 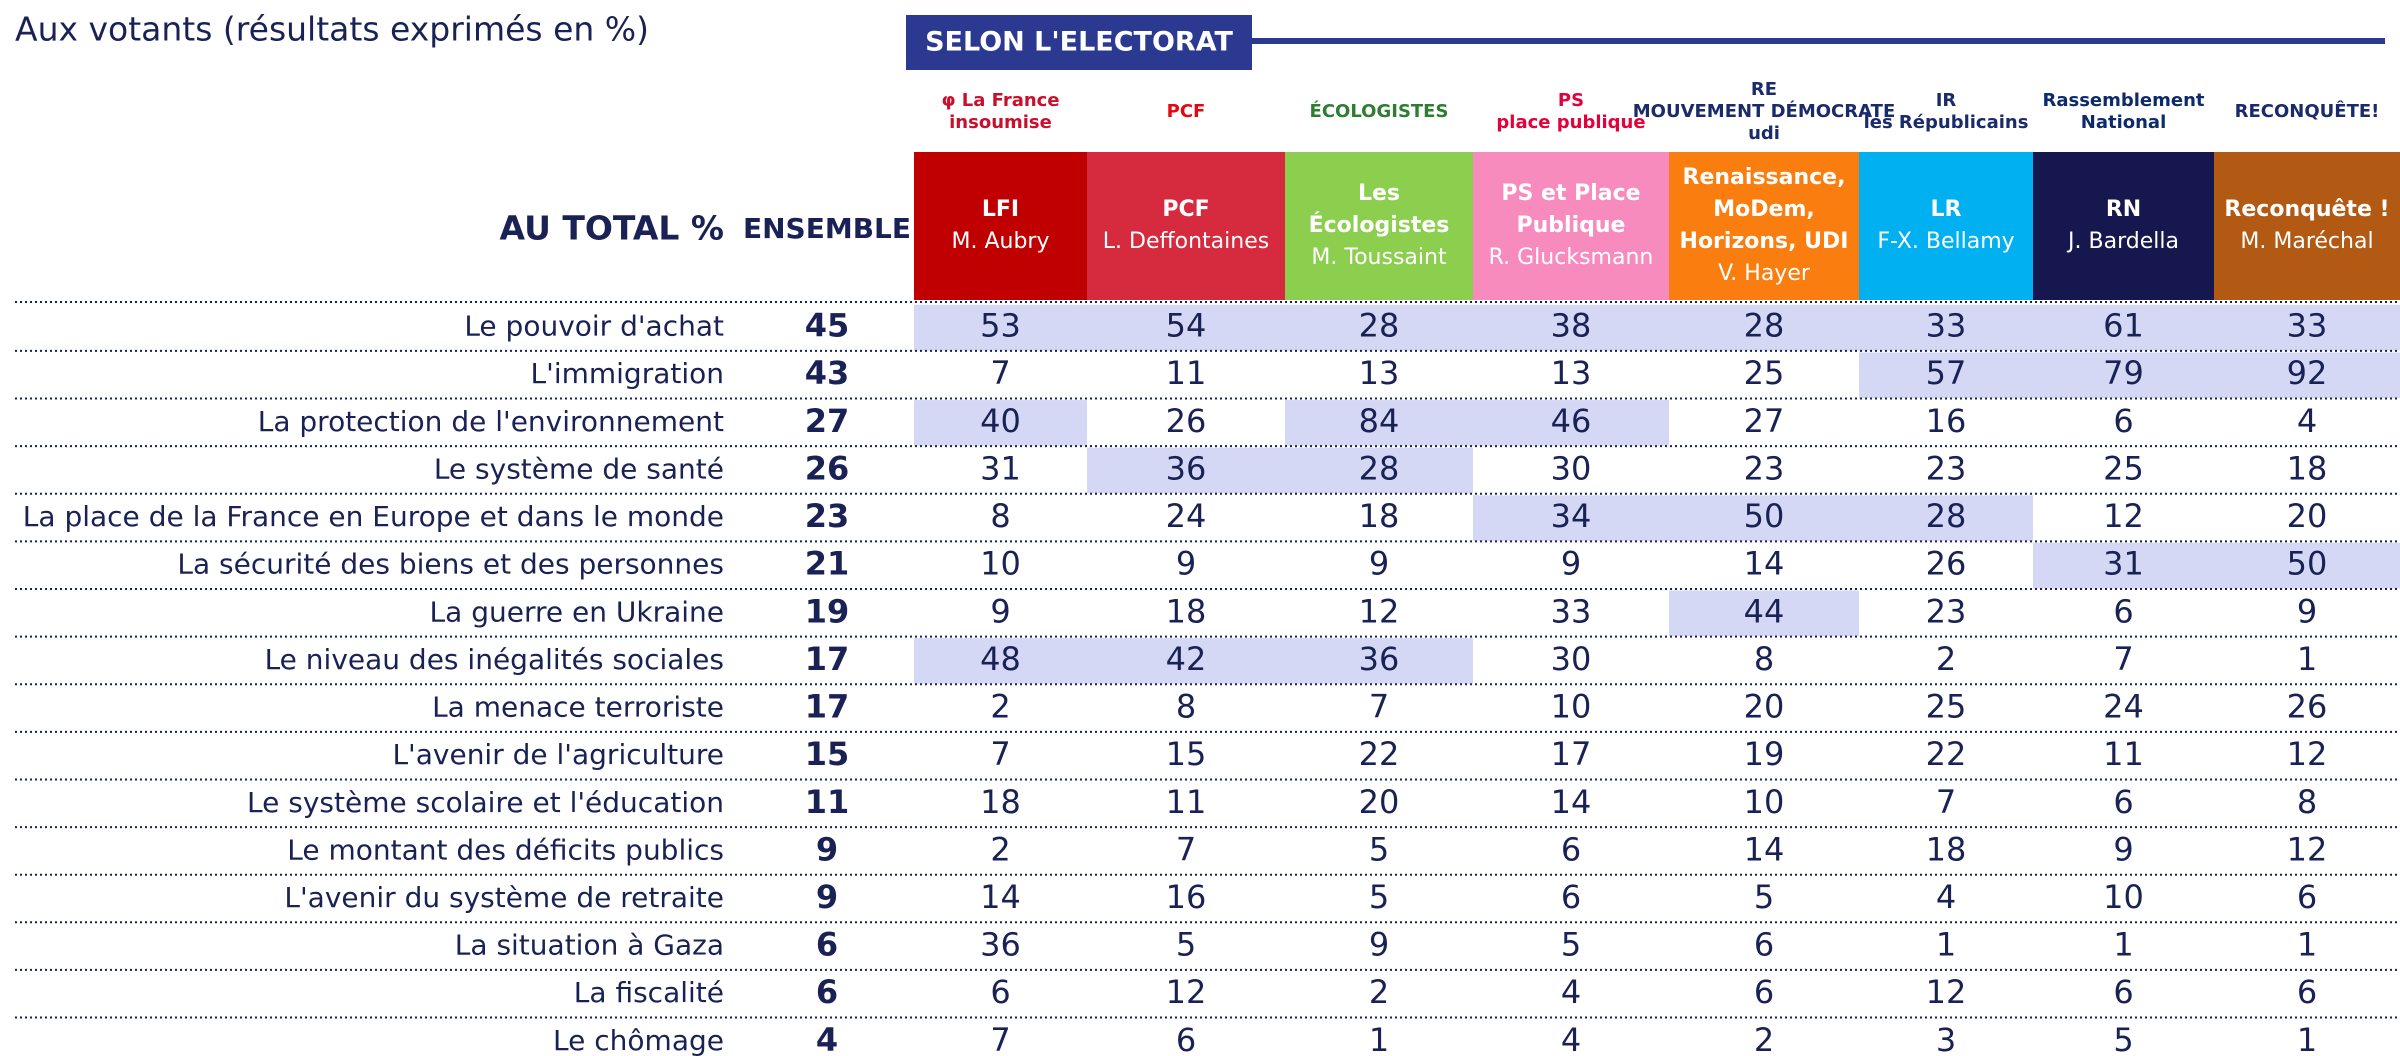 I want to click on logo-text: RE, so click(x=1764, y=89).